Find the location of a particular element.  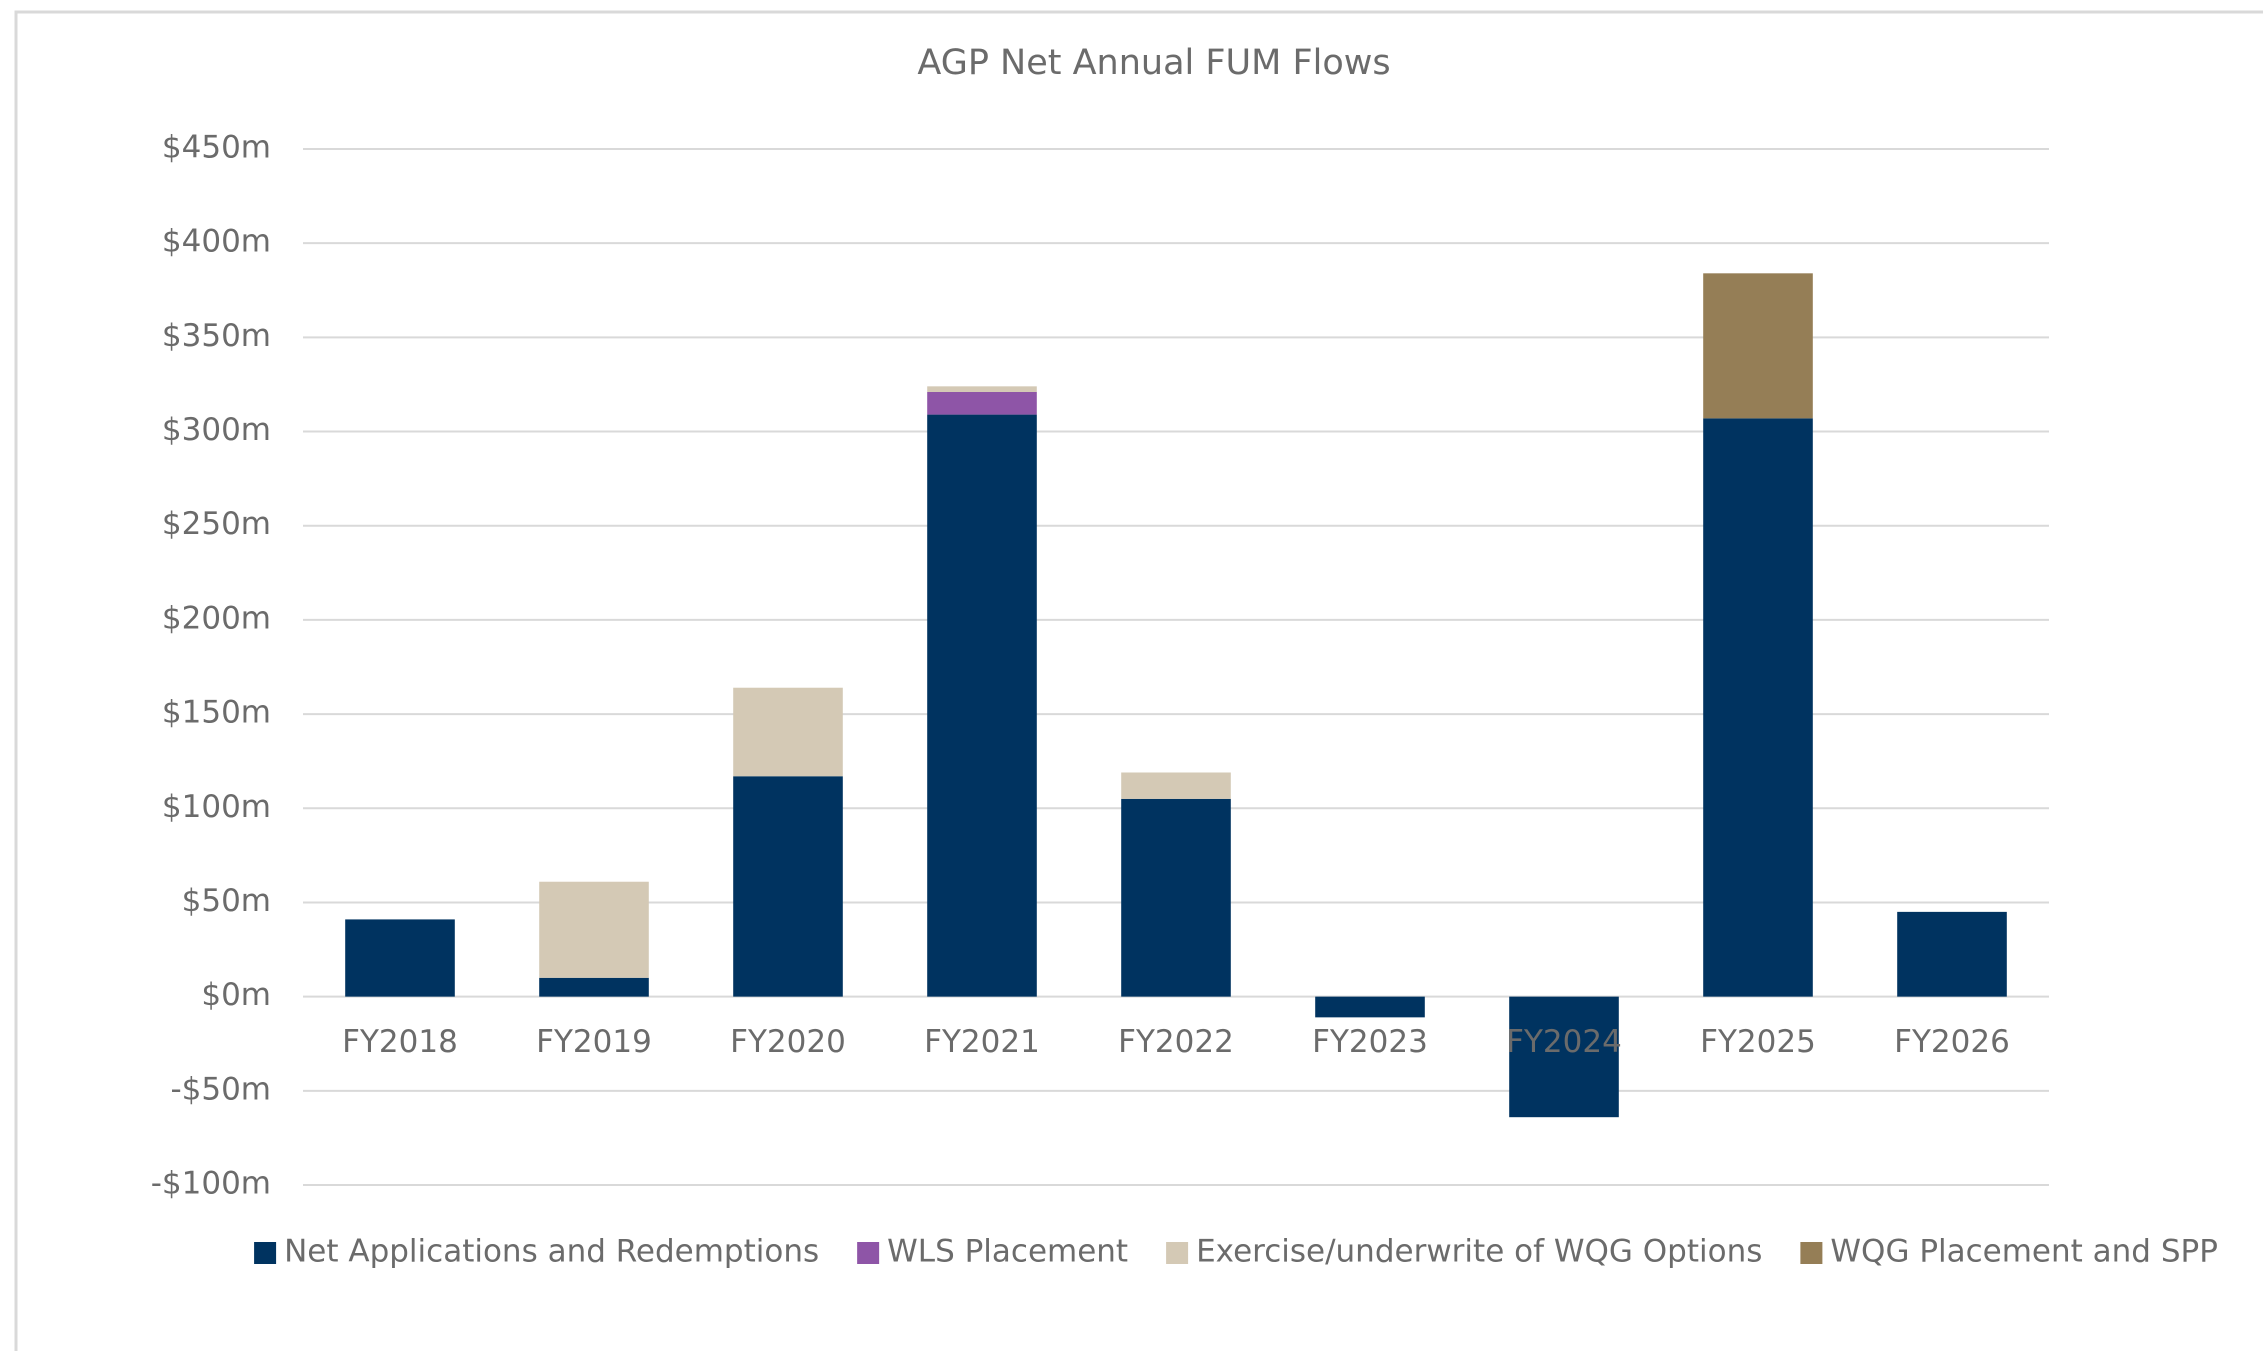

y-tick-label: -$100m is located at coordinates (211, 1184).